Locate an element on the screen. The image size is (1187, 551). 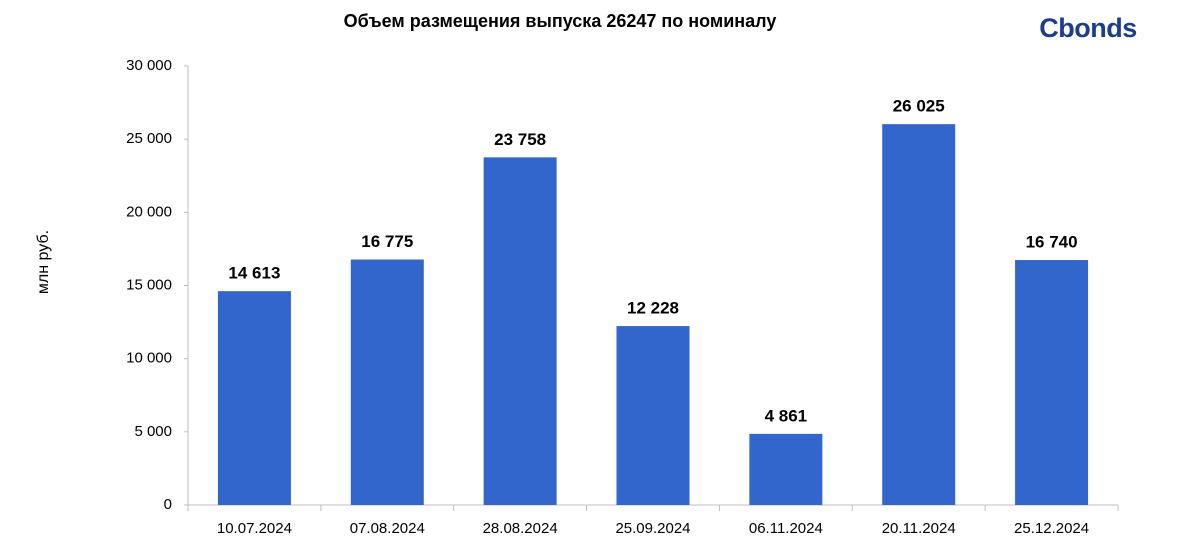
x-tick-label: 06.11.2024 is located at coordinates (786, 528).